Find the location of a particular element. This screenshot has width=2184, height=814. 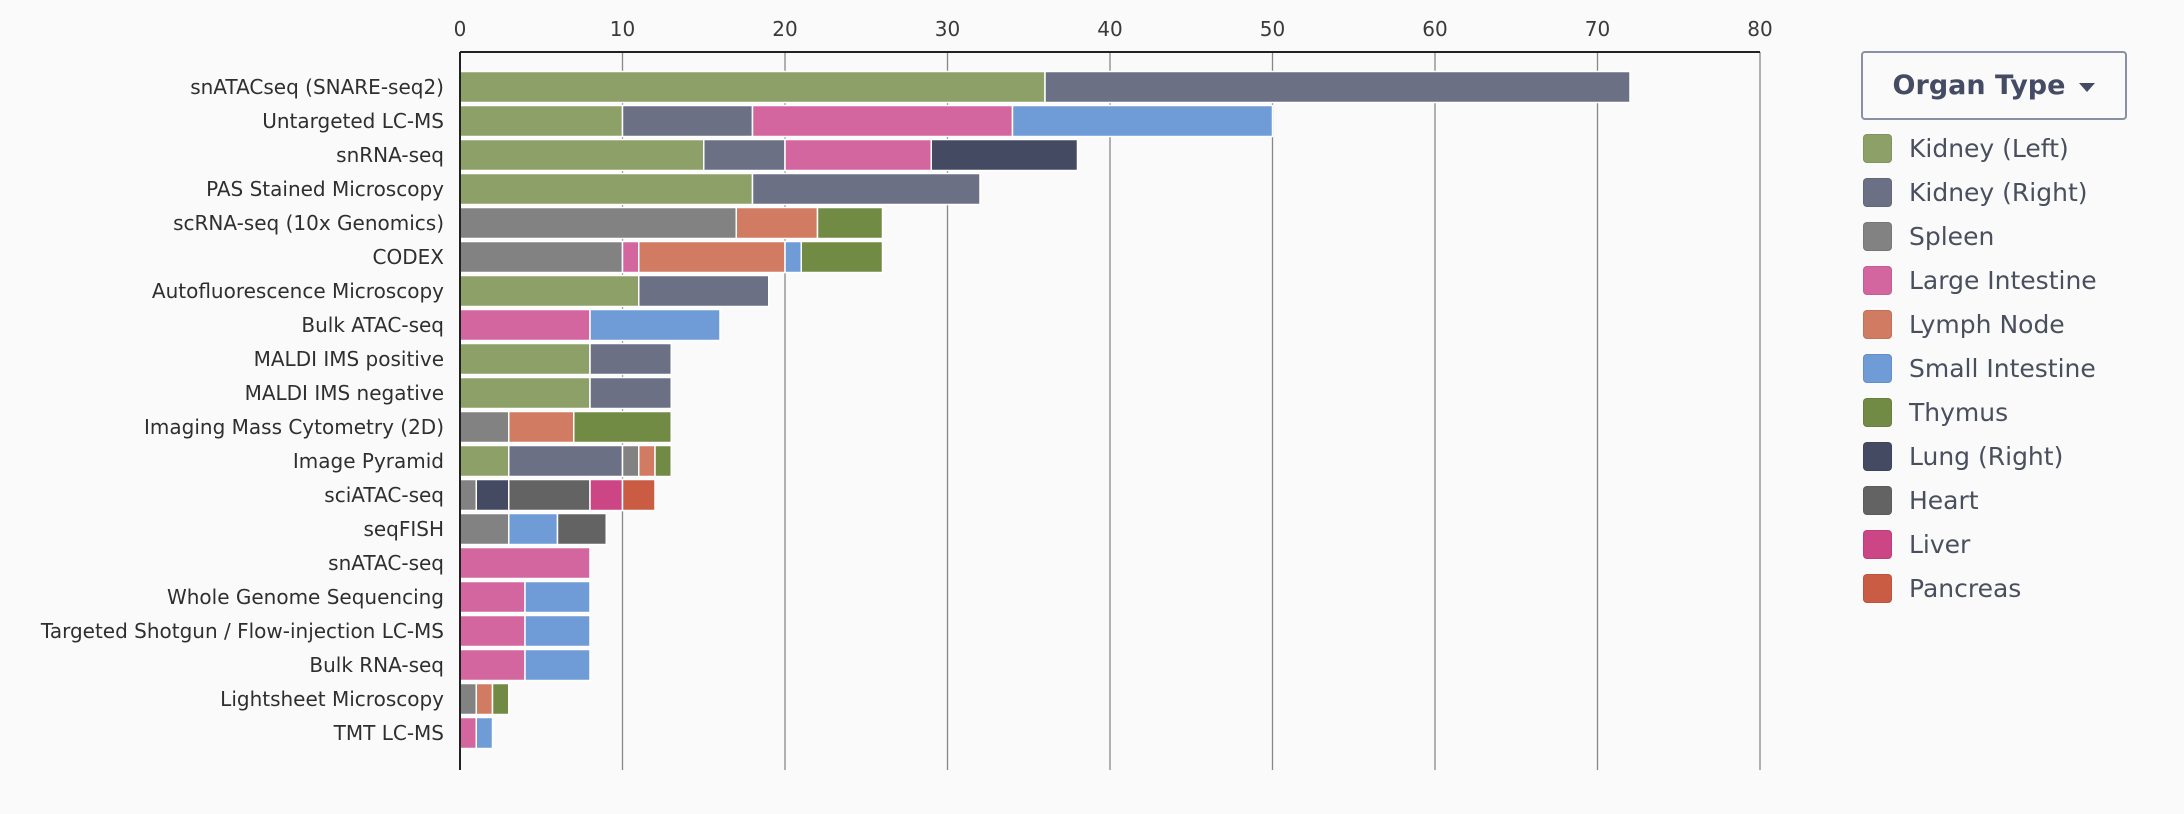

caret-down-icon is located at coordinates (2087, 87).